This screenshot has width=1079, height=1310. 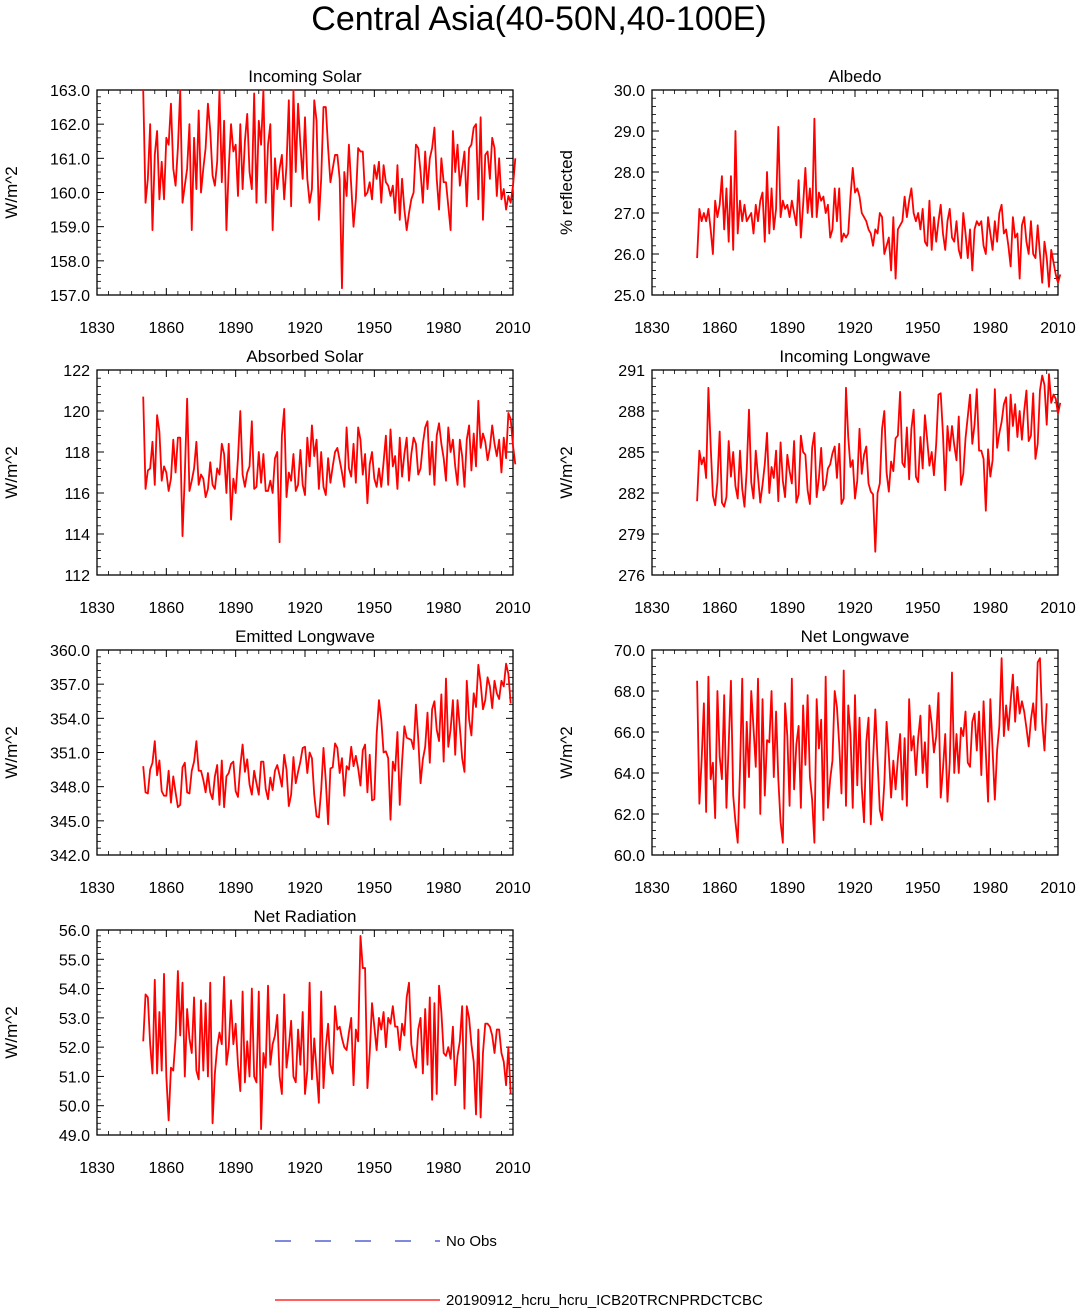 I want to click on y-tick-label: 49.0, so click(x=74, y=1136).